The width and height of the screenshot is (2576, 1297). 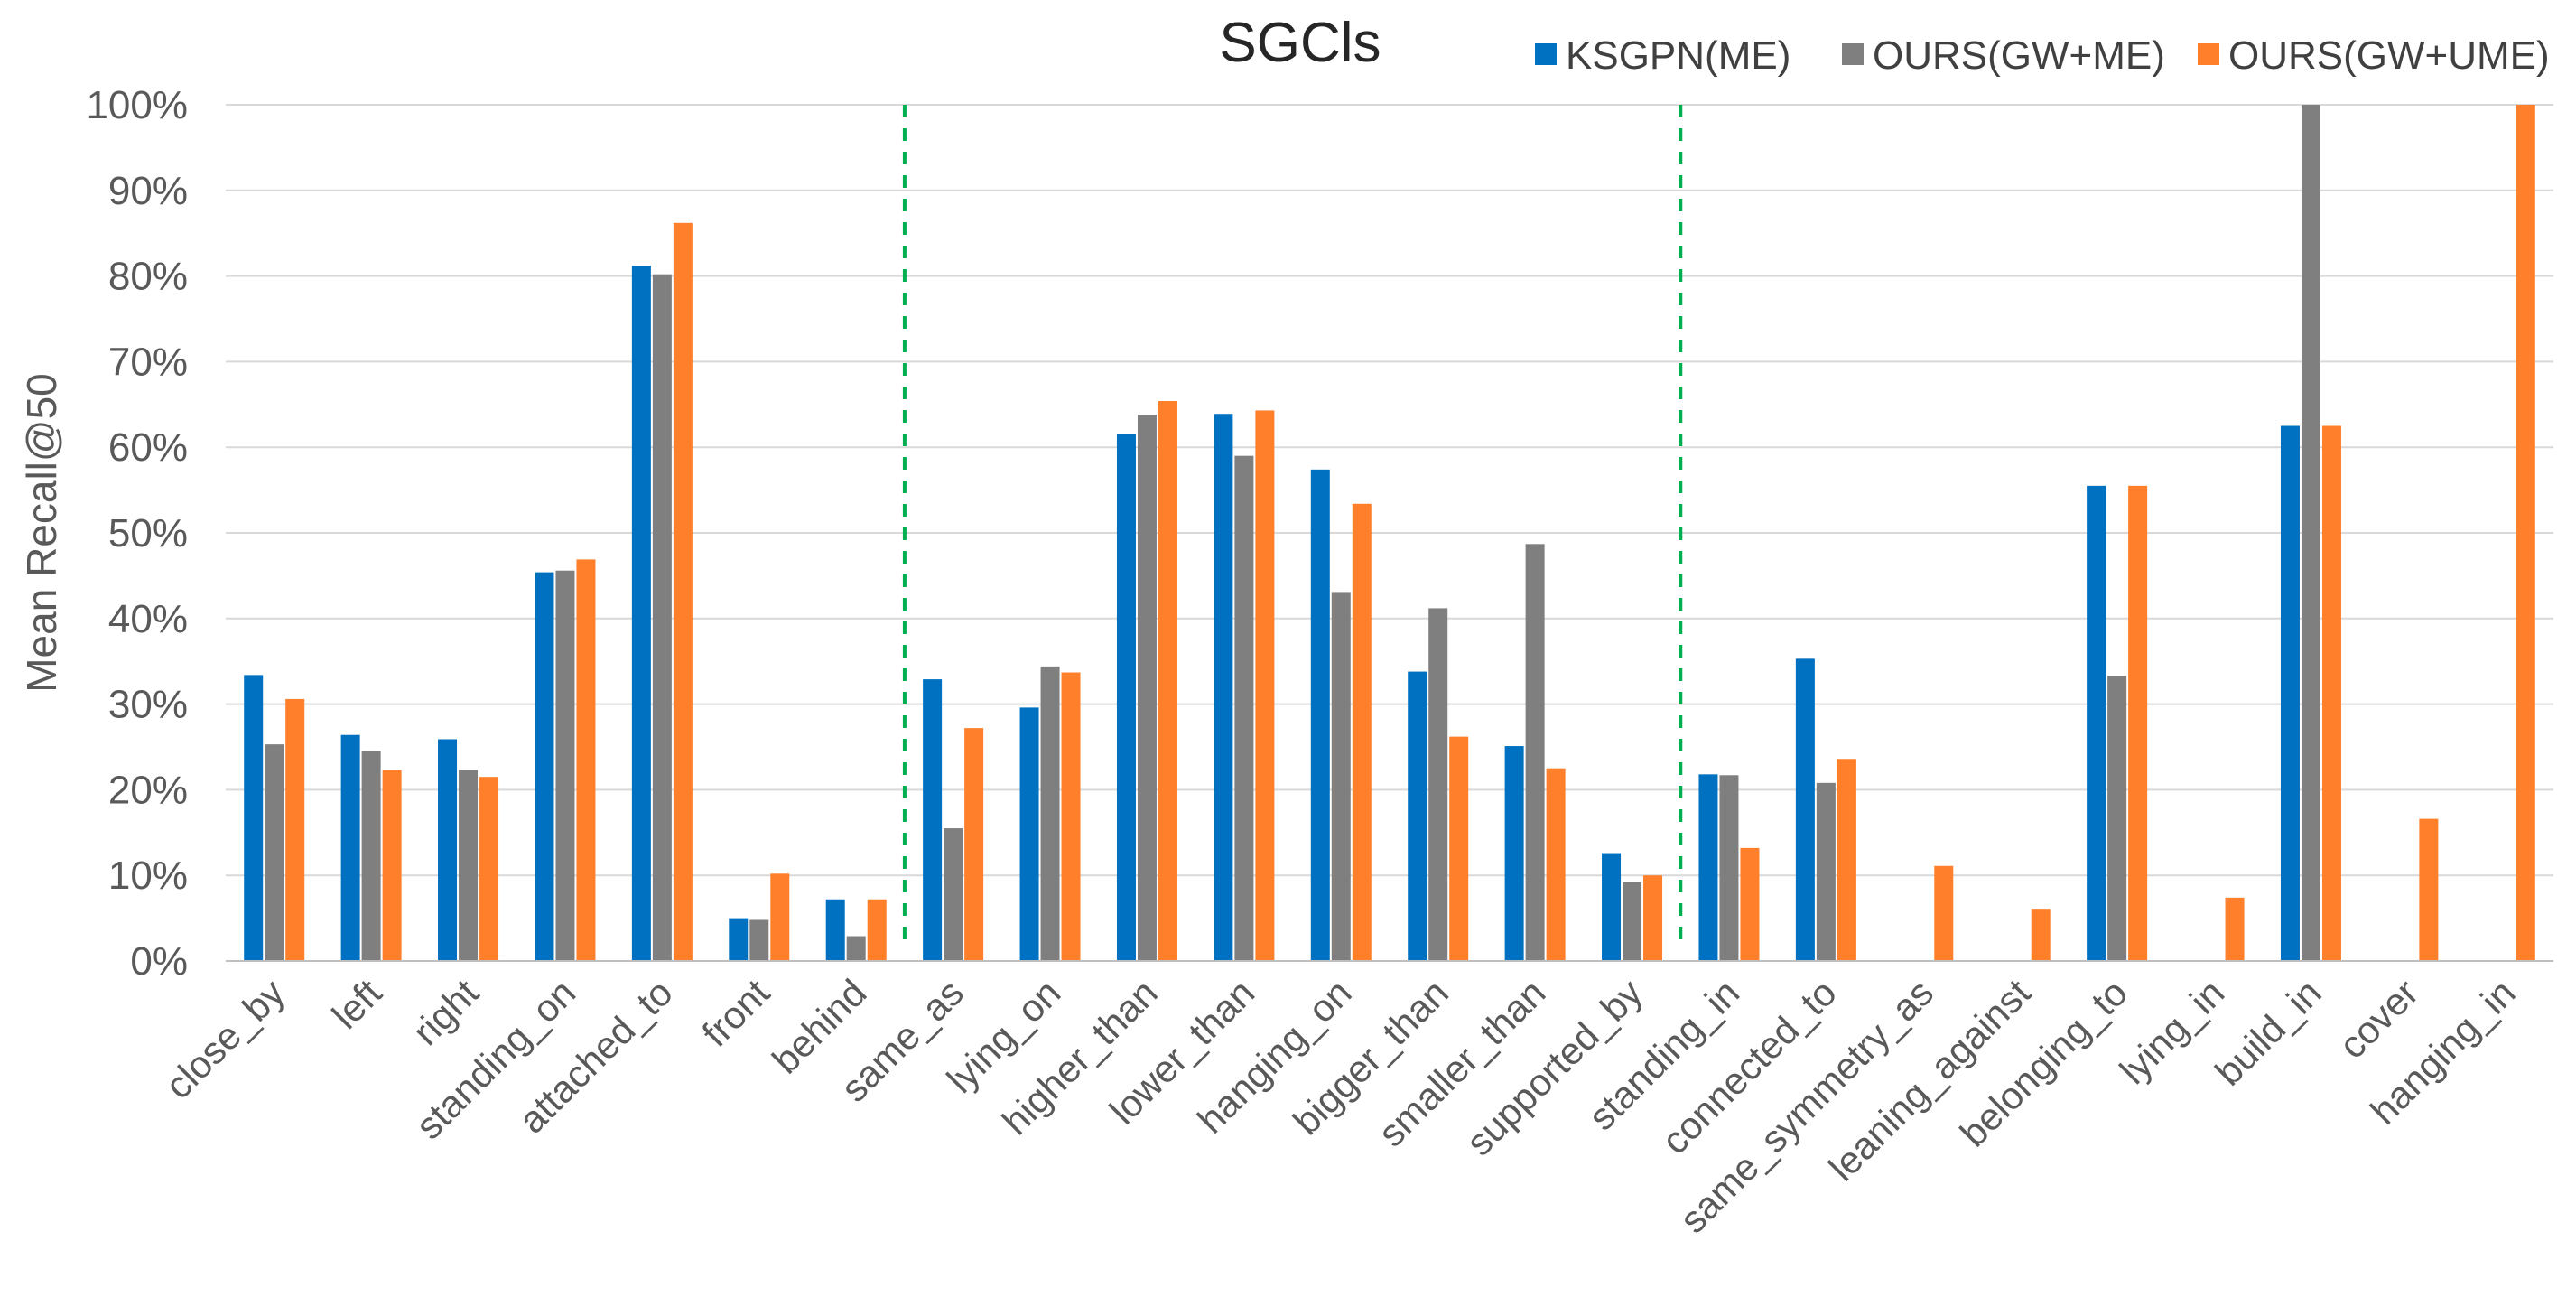 I want to click on x-tick-label: lying_in, so click(x=2171, y=1031).